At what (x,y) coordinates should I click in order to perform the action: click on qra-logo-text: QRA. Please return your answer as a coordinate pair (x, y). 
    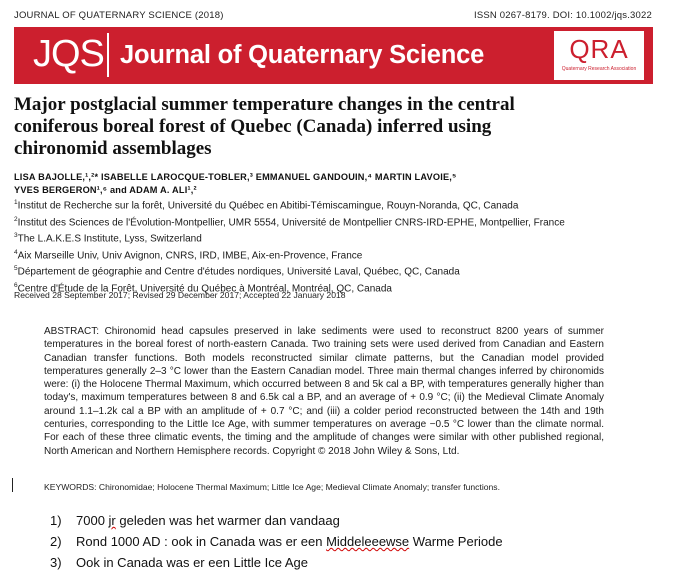
    Looking at the image, I should click on (599, 49).